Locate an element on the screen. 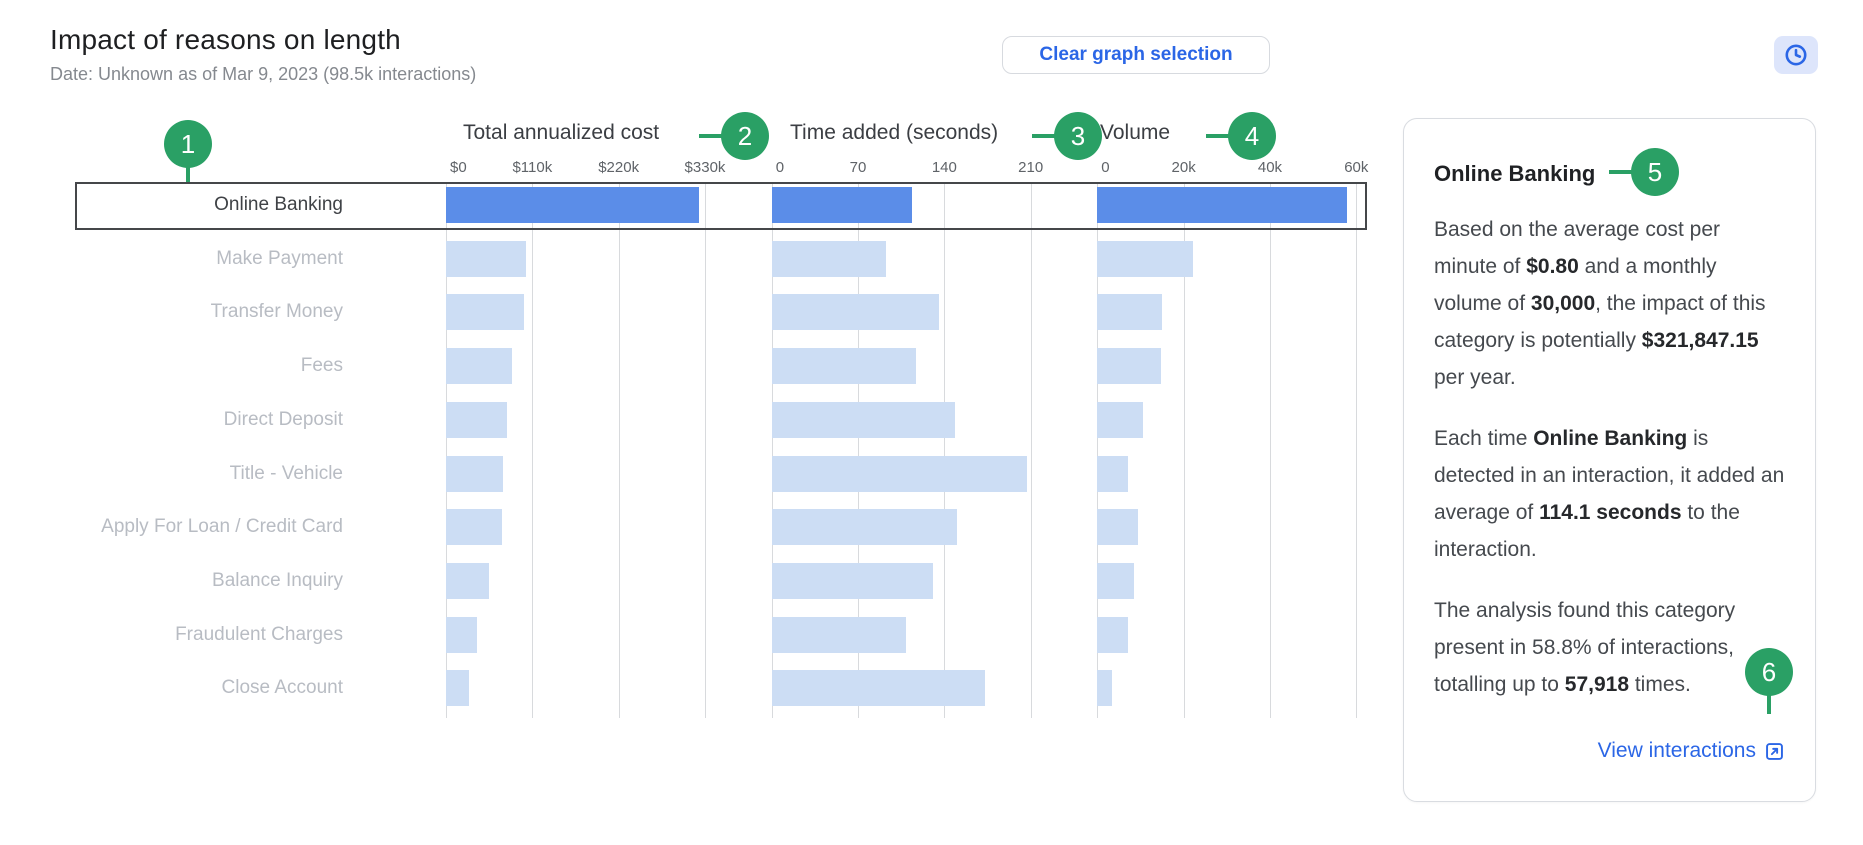 Image resolution: width=1863 pixels, height=845 pixels. column-header-volume: Volume is located at coordinates (1135, 132).